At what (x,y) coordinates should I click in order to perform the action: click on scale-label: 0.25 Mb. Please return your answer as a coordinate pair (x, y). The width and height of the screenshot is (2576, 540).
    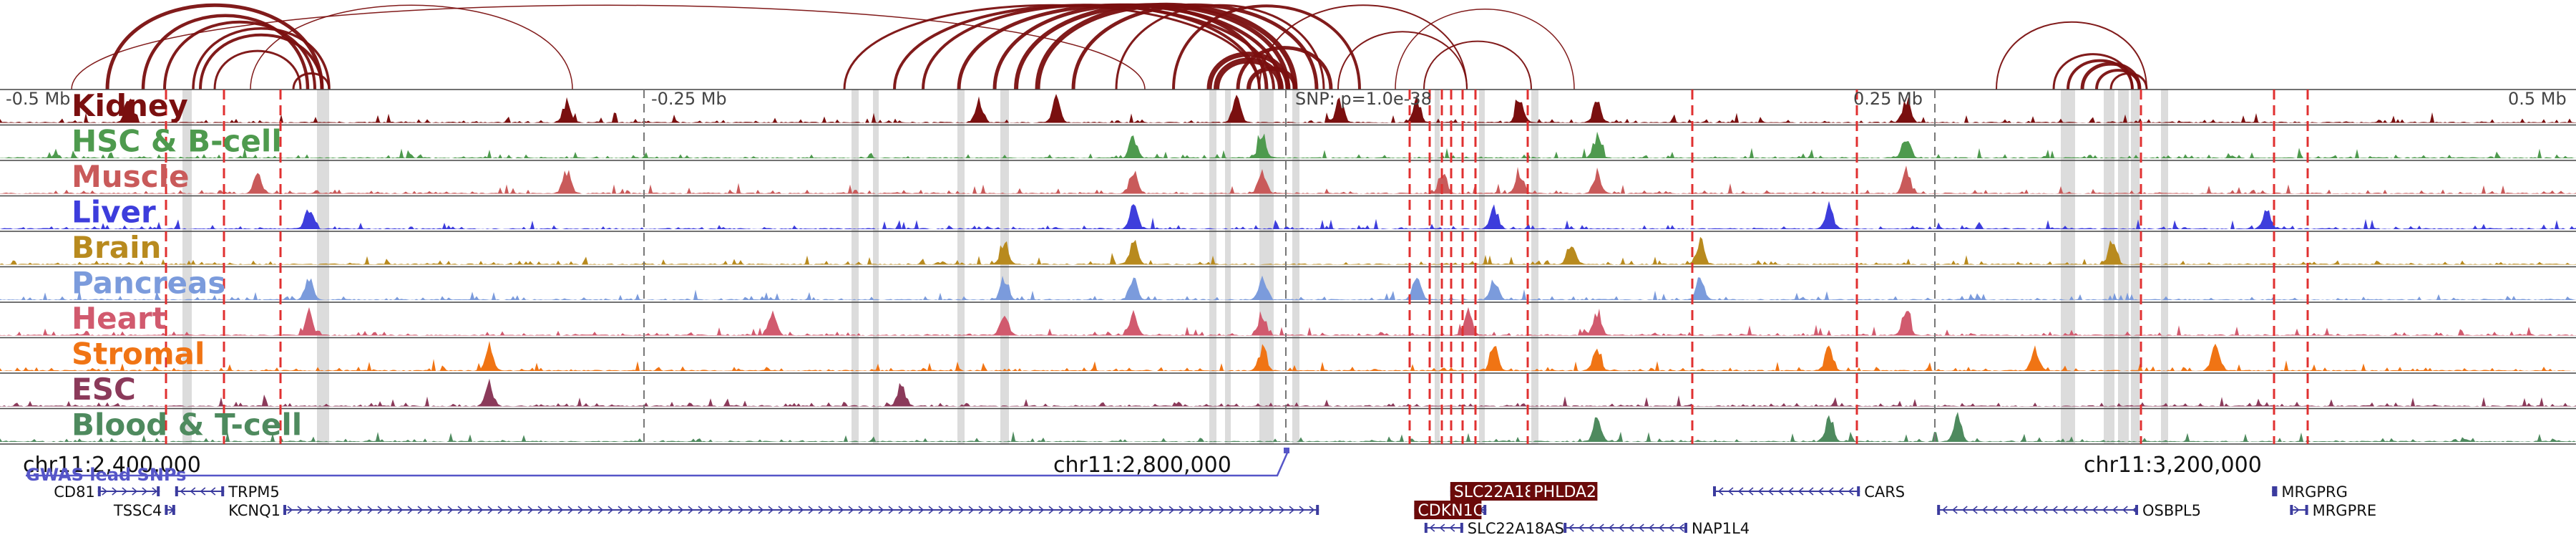
    Looking at the image, I should click on (1888, 99).